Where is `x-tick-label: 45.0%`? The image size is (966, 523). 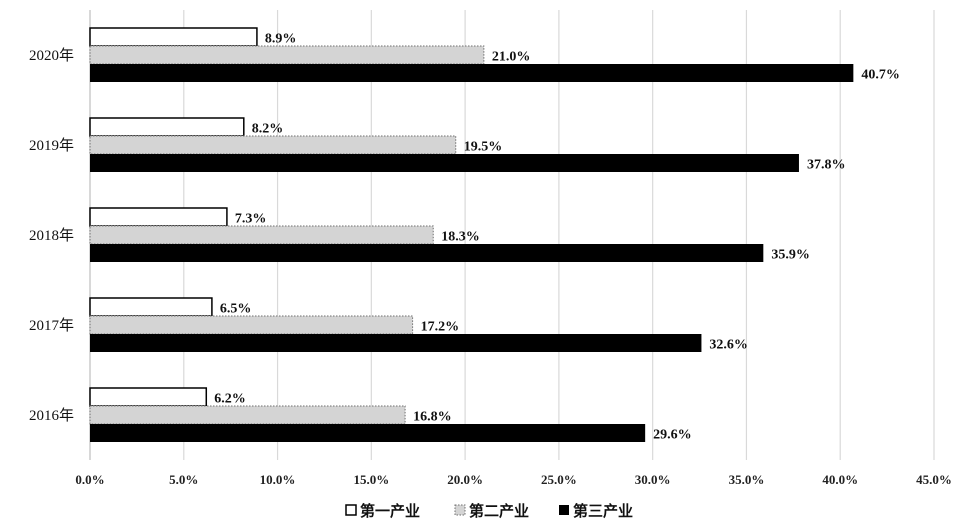
x-tick-label: 45.0% is located at coordinates (934, 479).